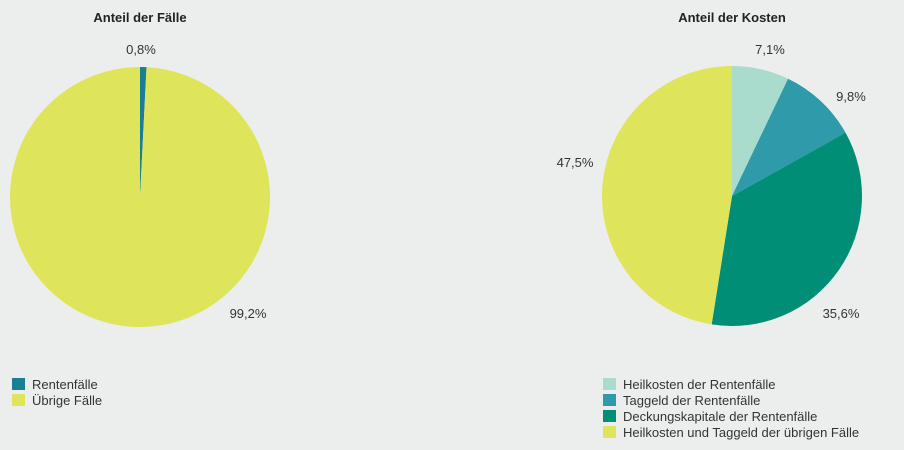  I want to click on legend-label: Heilkosten der Rentenfälle, so click(699, 384).